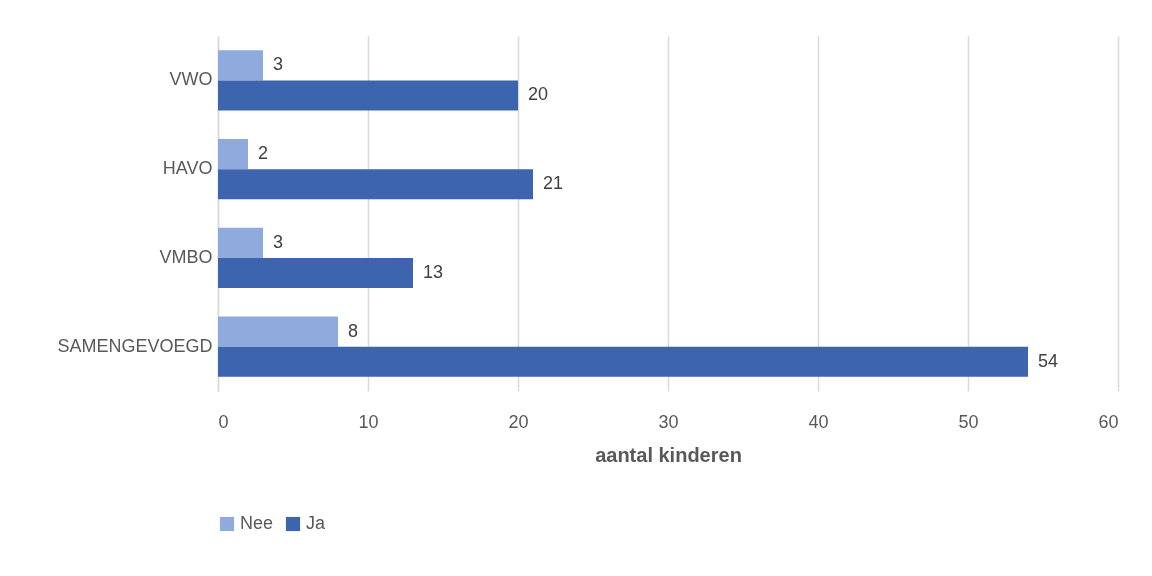 The width and height of the screenshot is (1152, 576). I want to click on data-label: 21, so click(553, 183).